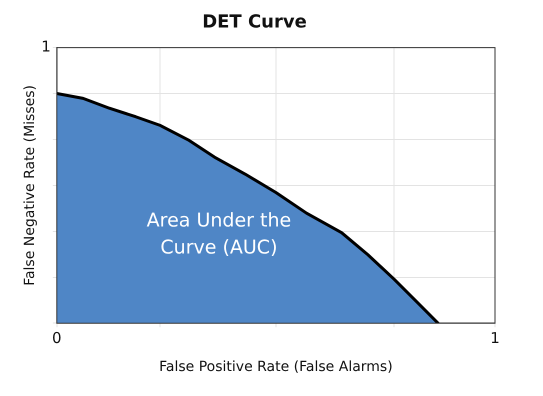 This screenshot has height=396, width=543. Describe the element at coordinates (30, 185) in the screenshot. I see `y-axis-title: False Negative Rate (Misses)` at that location.